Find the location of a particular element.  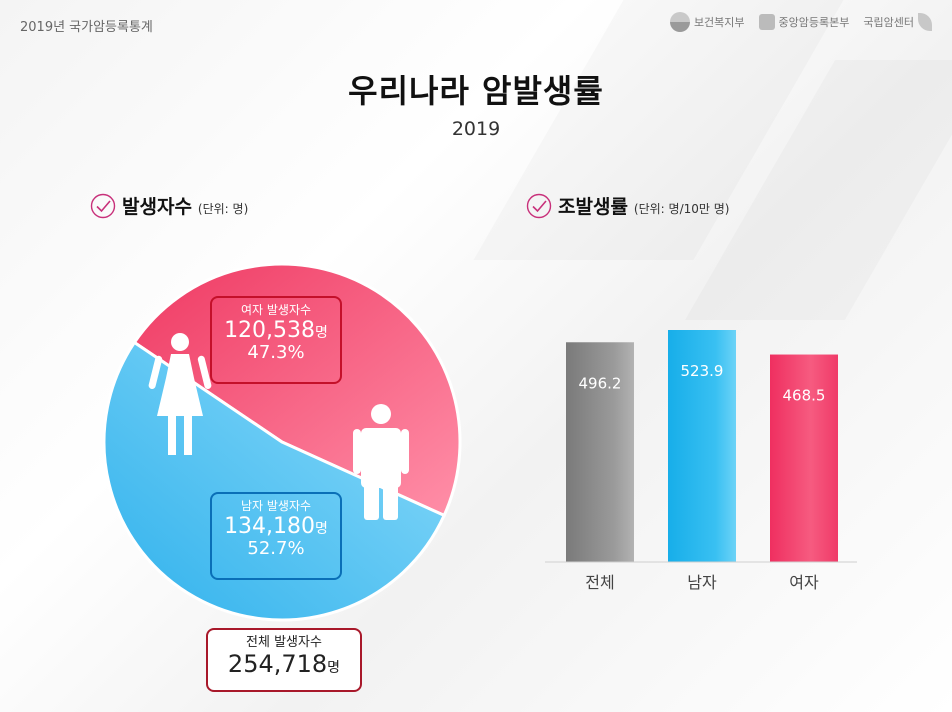

logo-bar: 보건복지부 중앙암등록본부 국립암센터 is located at coordinates (800, 22).